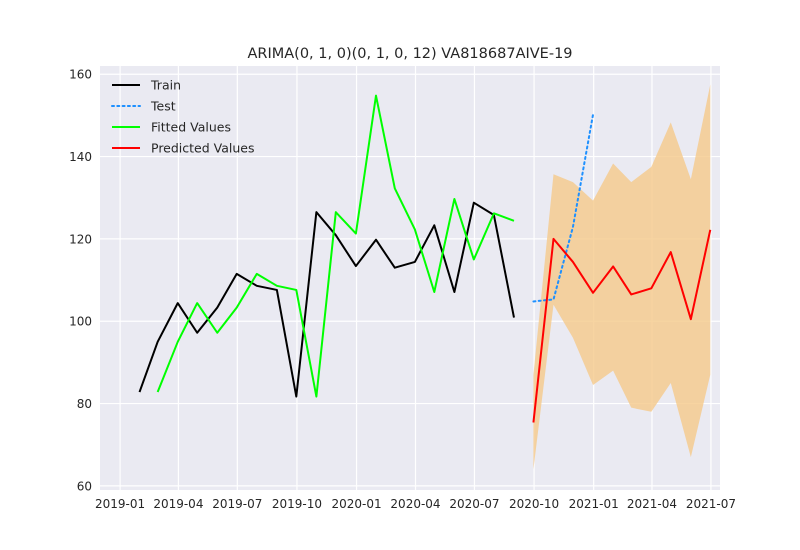 The height and width of the screenshot is (550, 800). Describe the element at coordinates (297, 504) in the screenshot. I see `x-tick-label: 2019-10` at that location.